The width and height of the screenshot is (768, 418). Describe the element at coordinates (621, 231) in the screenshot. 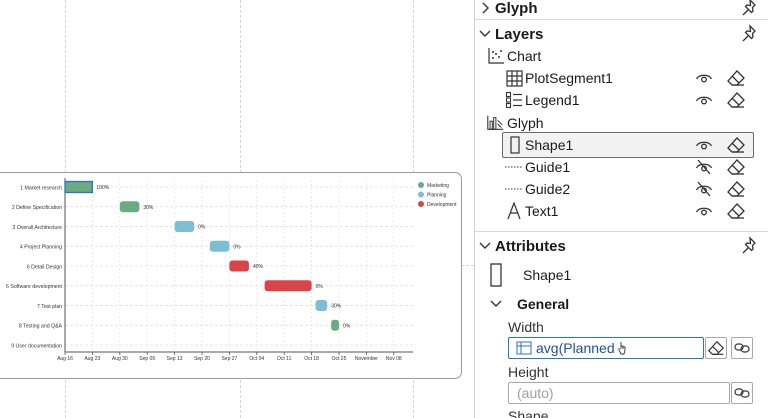

I see `section-divider` at that location.